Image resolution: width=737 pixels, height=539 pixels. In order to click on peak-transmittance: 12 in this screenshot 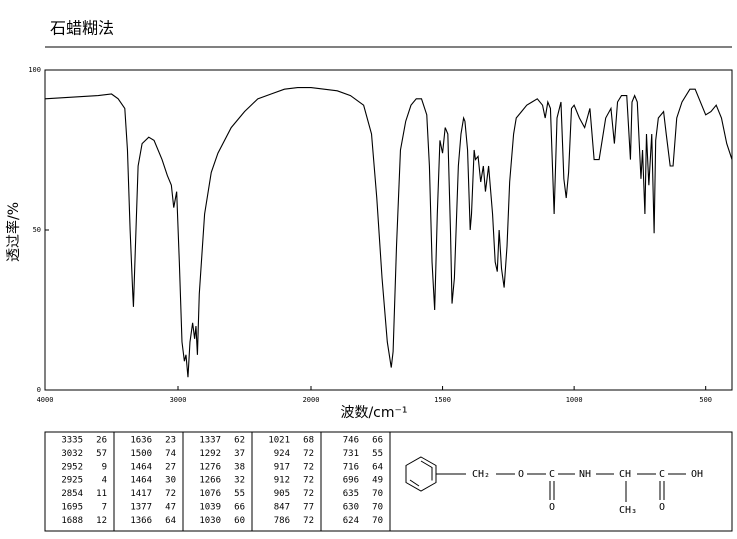, I will do `click(101, 521)`.